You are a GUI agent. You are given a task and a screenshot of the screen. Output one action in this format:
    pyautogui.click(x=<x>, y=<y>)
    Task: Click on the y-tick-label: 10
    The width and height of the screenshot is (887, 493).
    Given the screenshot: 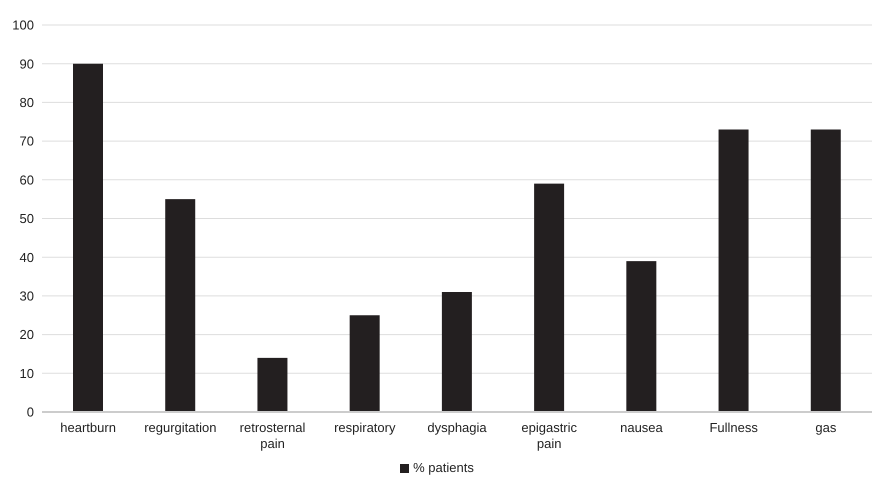 What is the action you would take?
    pyautogui.click(x=27, y=373)
    